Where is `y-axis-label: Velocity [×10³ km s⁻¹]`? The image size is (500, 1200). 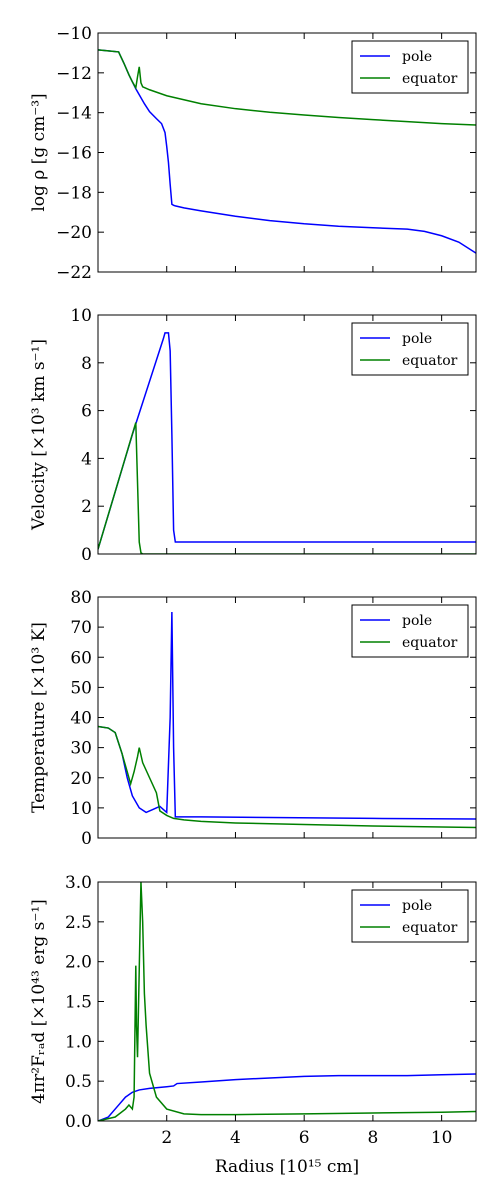
y-axis-label: Velocity [×10³ km s⁻¹] is located at coordinates (39, 435).